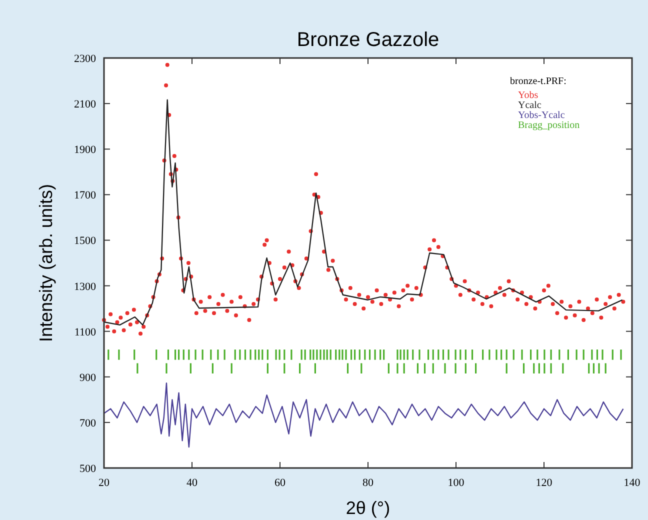 The height and width of the screenshot is (520, 648). Describe the element at coordinates (88, 423) in the screenshot. I see `y-tick-label: 700` at that location.